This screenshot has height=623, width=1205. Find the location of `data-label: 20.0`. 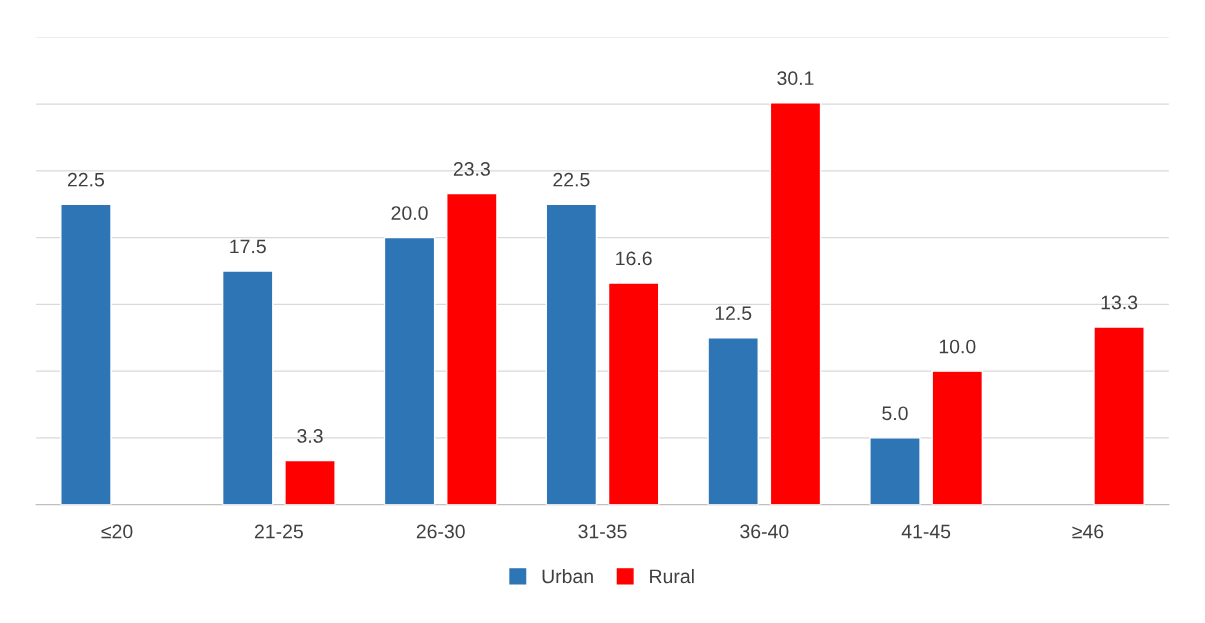

data-label: 20.0 is located at coordinates (409, 213).